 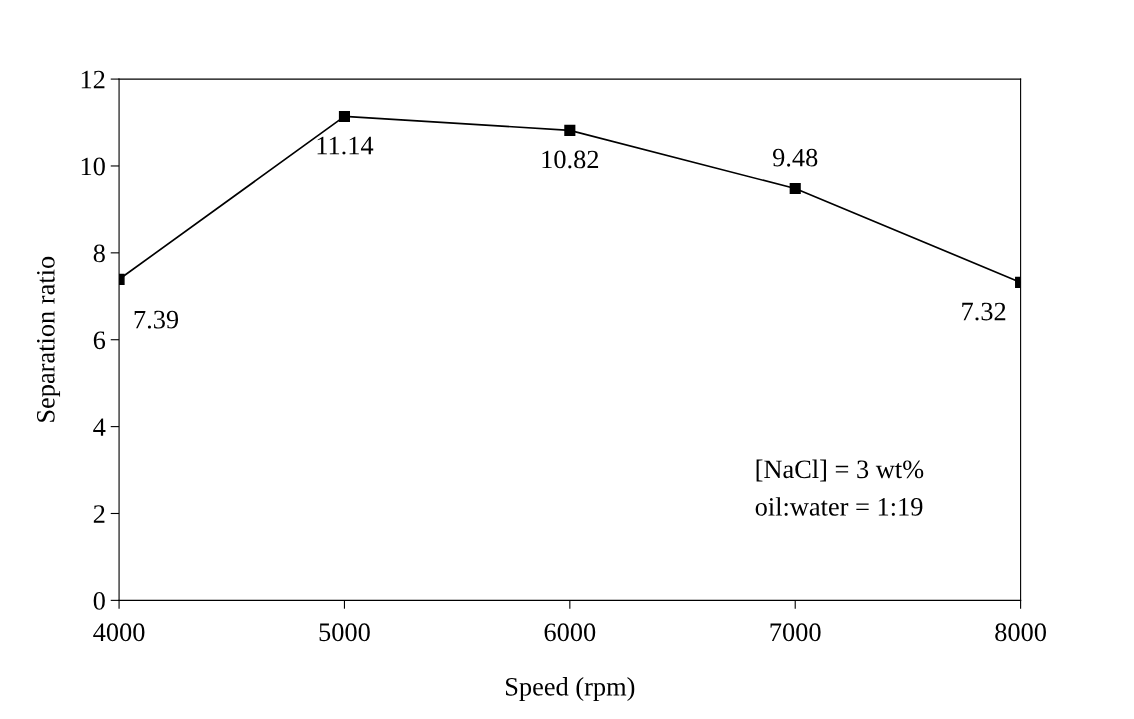 What do you see at coordinates (119, 632) in the screenshot?
I see `x-tick-label: 4000` at bounding box center [119, 632].